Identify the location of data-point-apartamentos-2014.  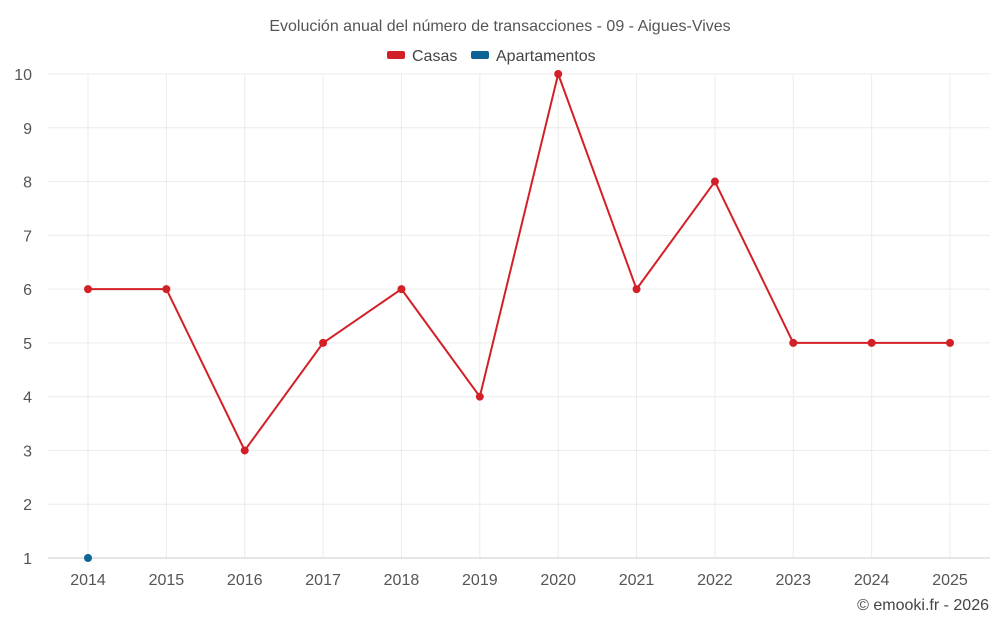
(88, 558).